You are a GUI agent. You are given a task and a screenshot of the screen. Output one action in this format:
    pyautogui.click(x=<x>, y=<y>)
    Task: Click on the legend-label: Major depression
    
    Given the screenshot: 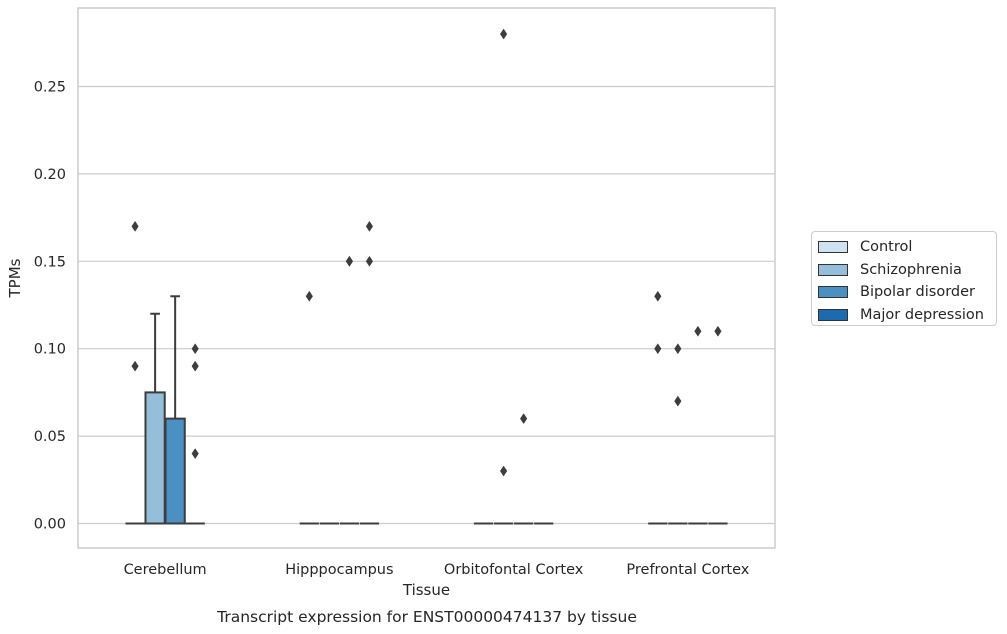 What is the action you would take?
    pyautogui.click(x=922, y=314)
    